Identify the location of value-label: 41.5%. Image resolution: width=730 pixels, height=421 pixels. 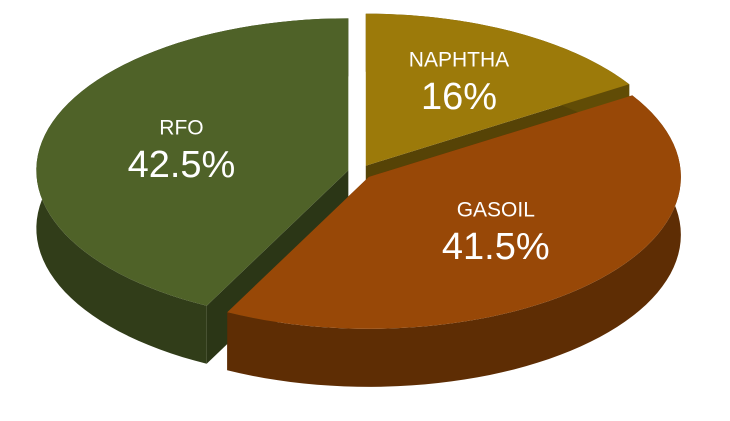
(496, 247).